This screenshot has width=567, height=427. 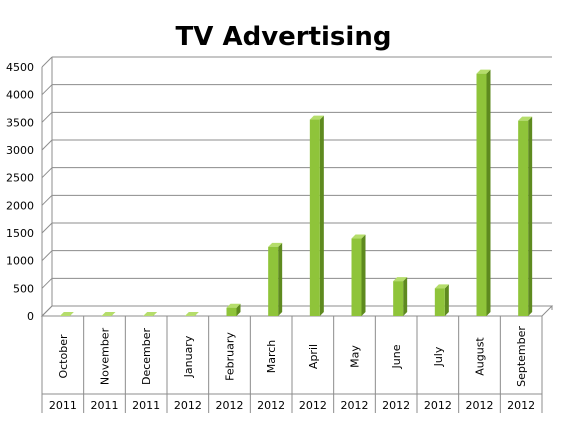 I want to click on x-tick-label: June, so click(x=396, y=356).